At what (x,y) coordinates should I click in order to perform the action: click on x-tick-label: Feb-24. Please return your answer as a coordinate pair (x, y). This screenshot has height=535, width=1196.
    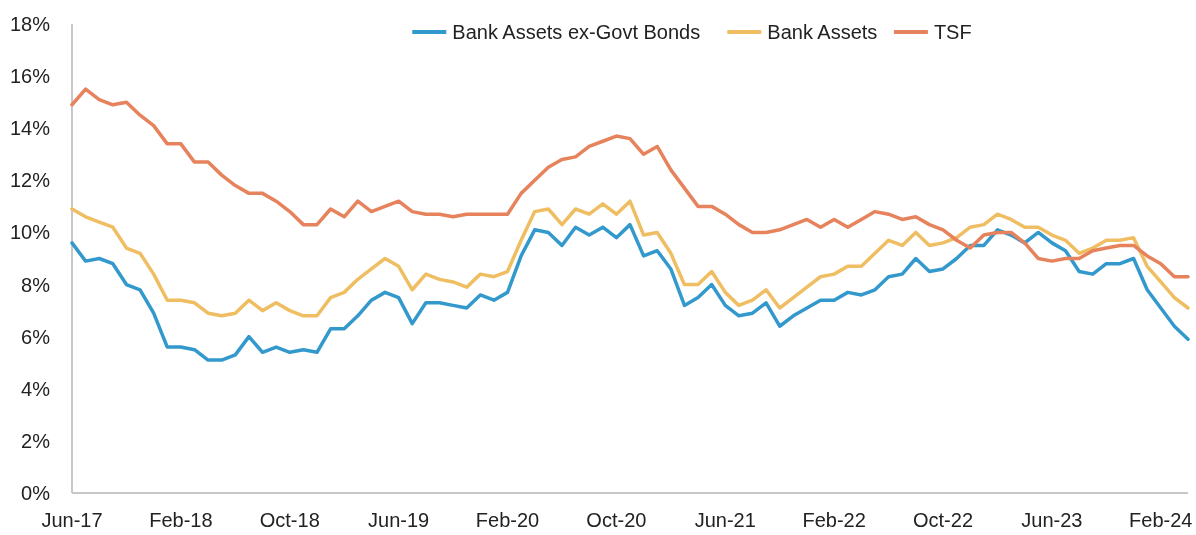
    Looking at the image, I should click on (1161, 520).